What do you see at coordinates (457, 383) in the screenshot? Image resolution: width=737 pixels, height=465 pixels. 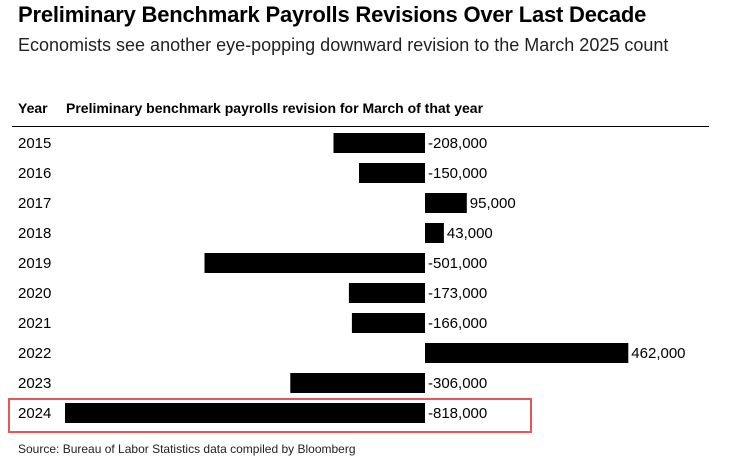 I see `value-label: -306,000` at bounding box center [457, 383].